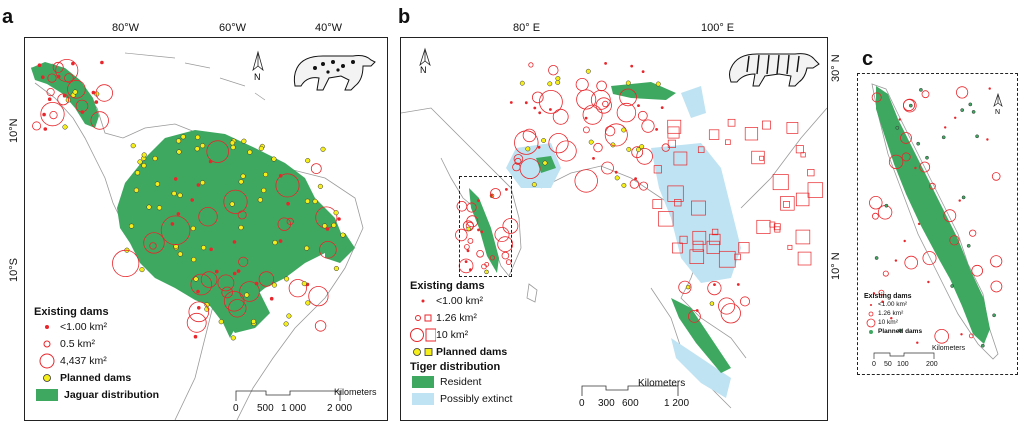 Image resolution: width=1024 pixels, height=425 pixels. What do you see at coordinates (903, 364) in the screenshot?
I see `scale-c-tick-2: 100` at bounding box center [903, 364].